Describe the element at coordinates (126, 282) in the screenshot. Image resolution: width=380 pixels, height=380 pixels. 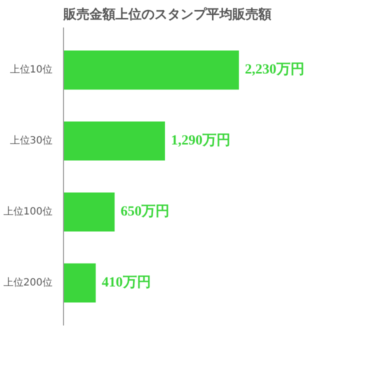
I see `data-label: 410万円` at that location.